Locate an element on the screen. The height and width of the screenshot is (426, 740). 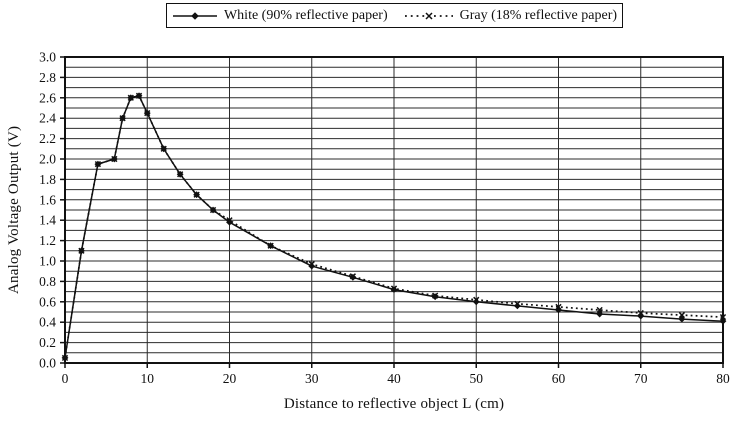
x-tick-label: 50 is located at coordinates (477, 378).